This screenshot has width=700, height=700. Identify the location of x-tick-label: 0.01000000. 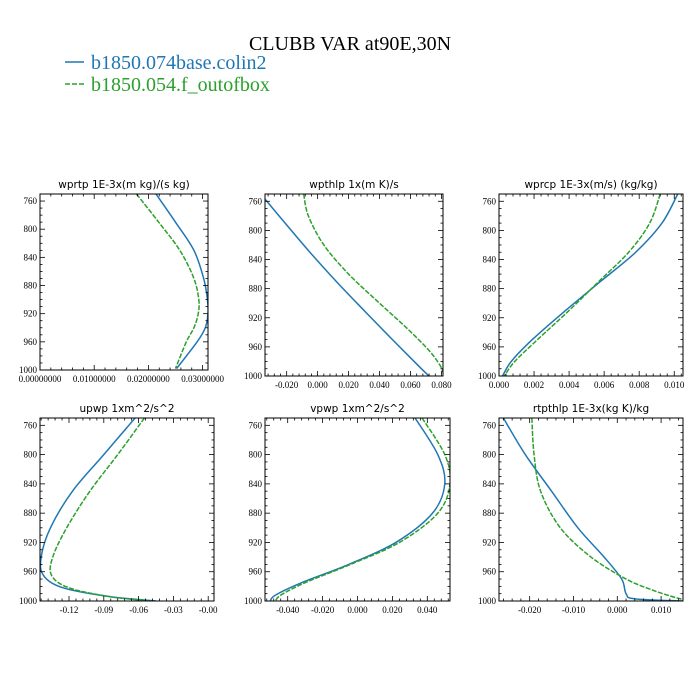
(94, 379).